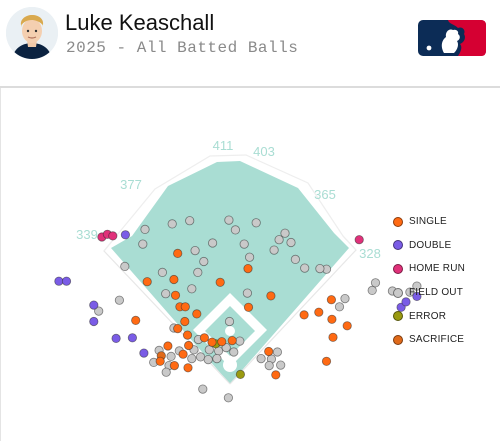  What do you see at coordinates (437, 340) in the screenshot?
I see `legend-label: SACRIFICE` at bounding box center [437, 340].